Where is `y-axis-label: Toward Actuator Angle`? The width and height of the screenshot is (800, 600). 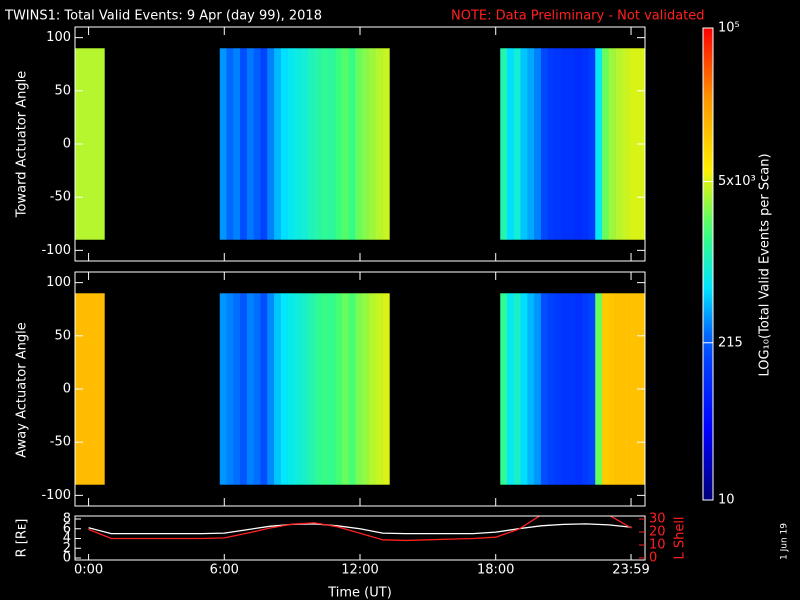 y-axis-label: Toward Actuator Angle is located at coordinates (22, 144).